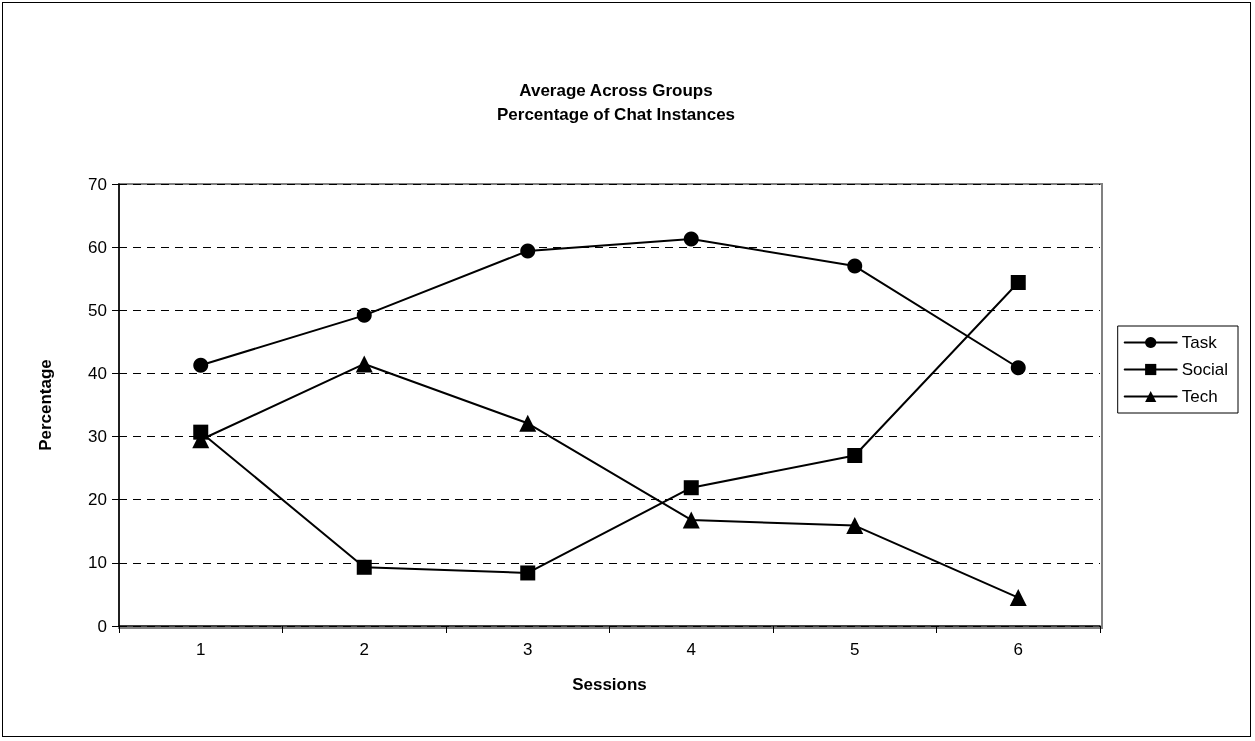 The width and height of the screenshot is (1255, 741). I want to click on legend-label: Social, so click(1205, 369).